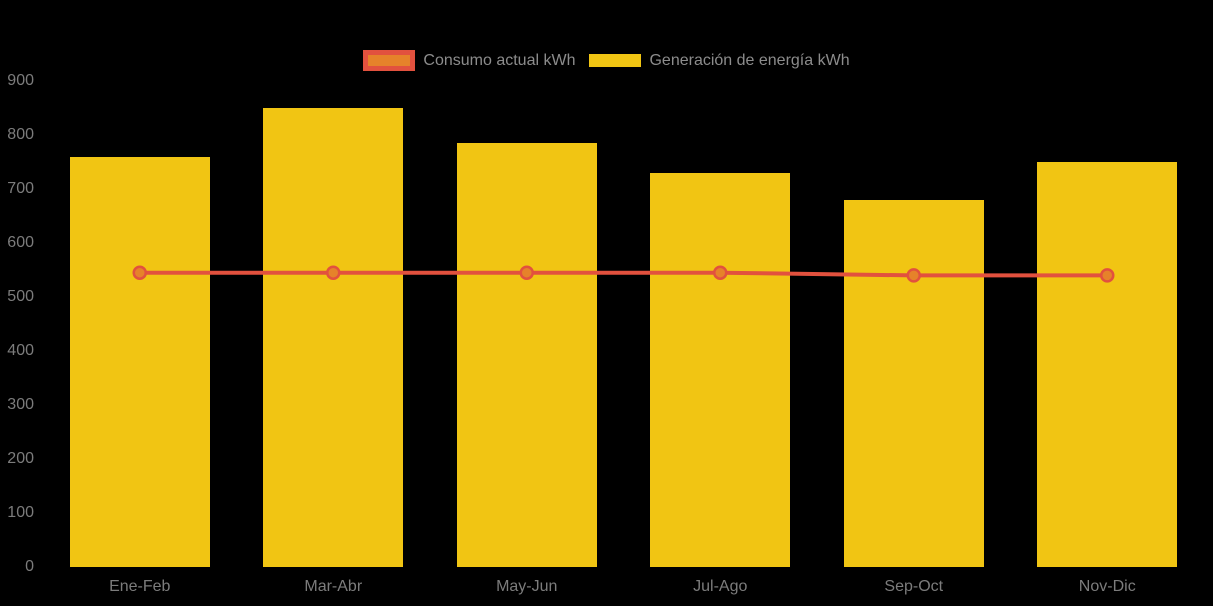 The image size is (1213, 606). I want to click on x-axis-label-ene-feb: Ene-Feb, so click(140, 586).